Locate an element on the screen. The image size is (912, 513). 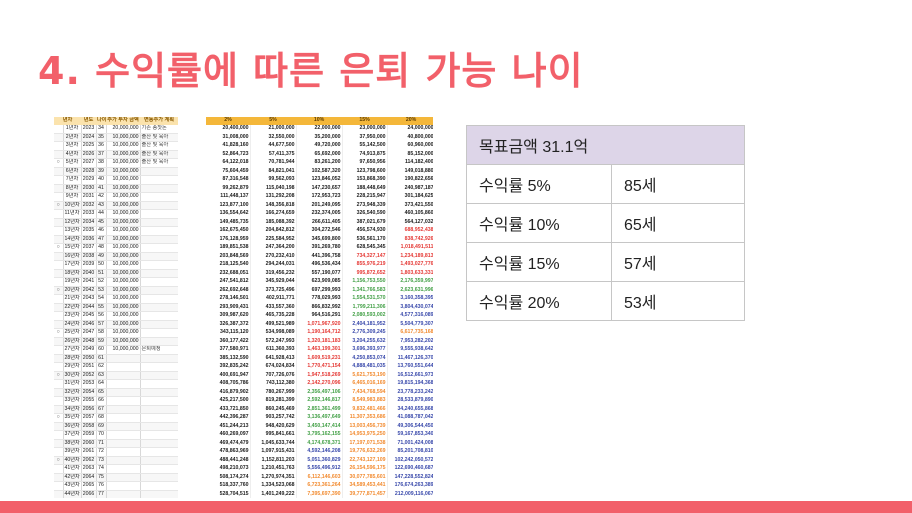
balance-cell: 34,240,655,868 is located at coordinates (410, 409).